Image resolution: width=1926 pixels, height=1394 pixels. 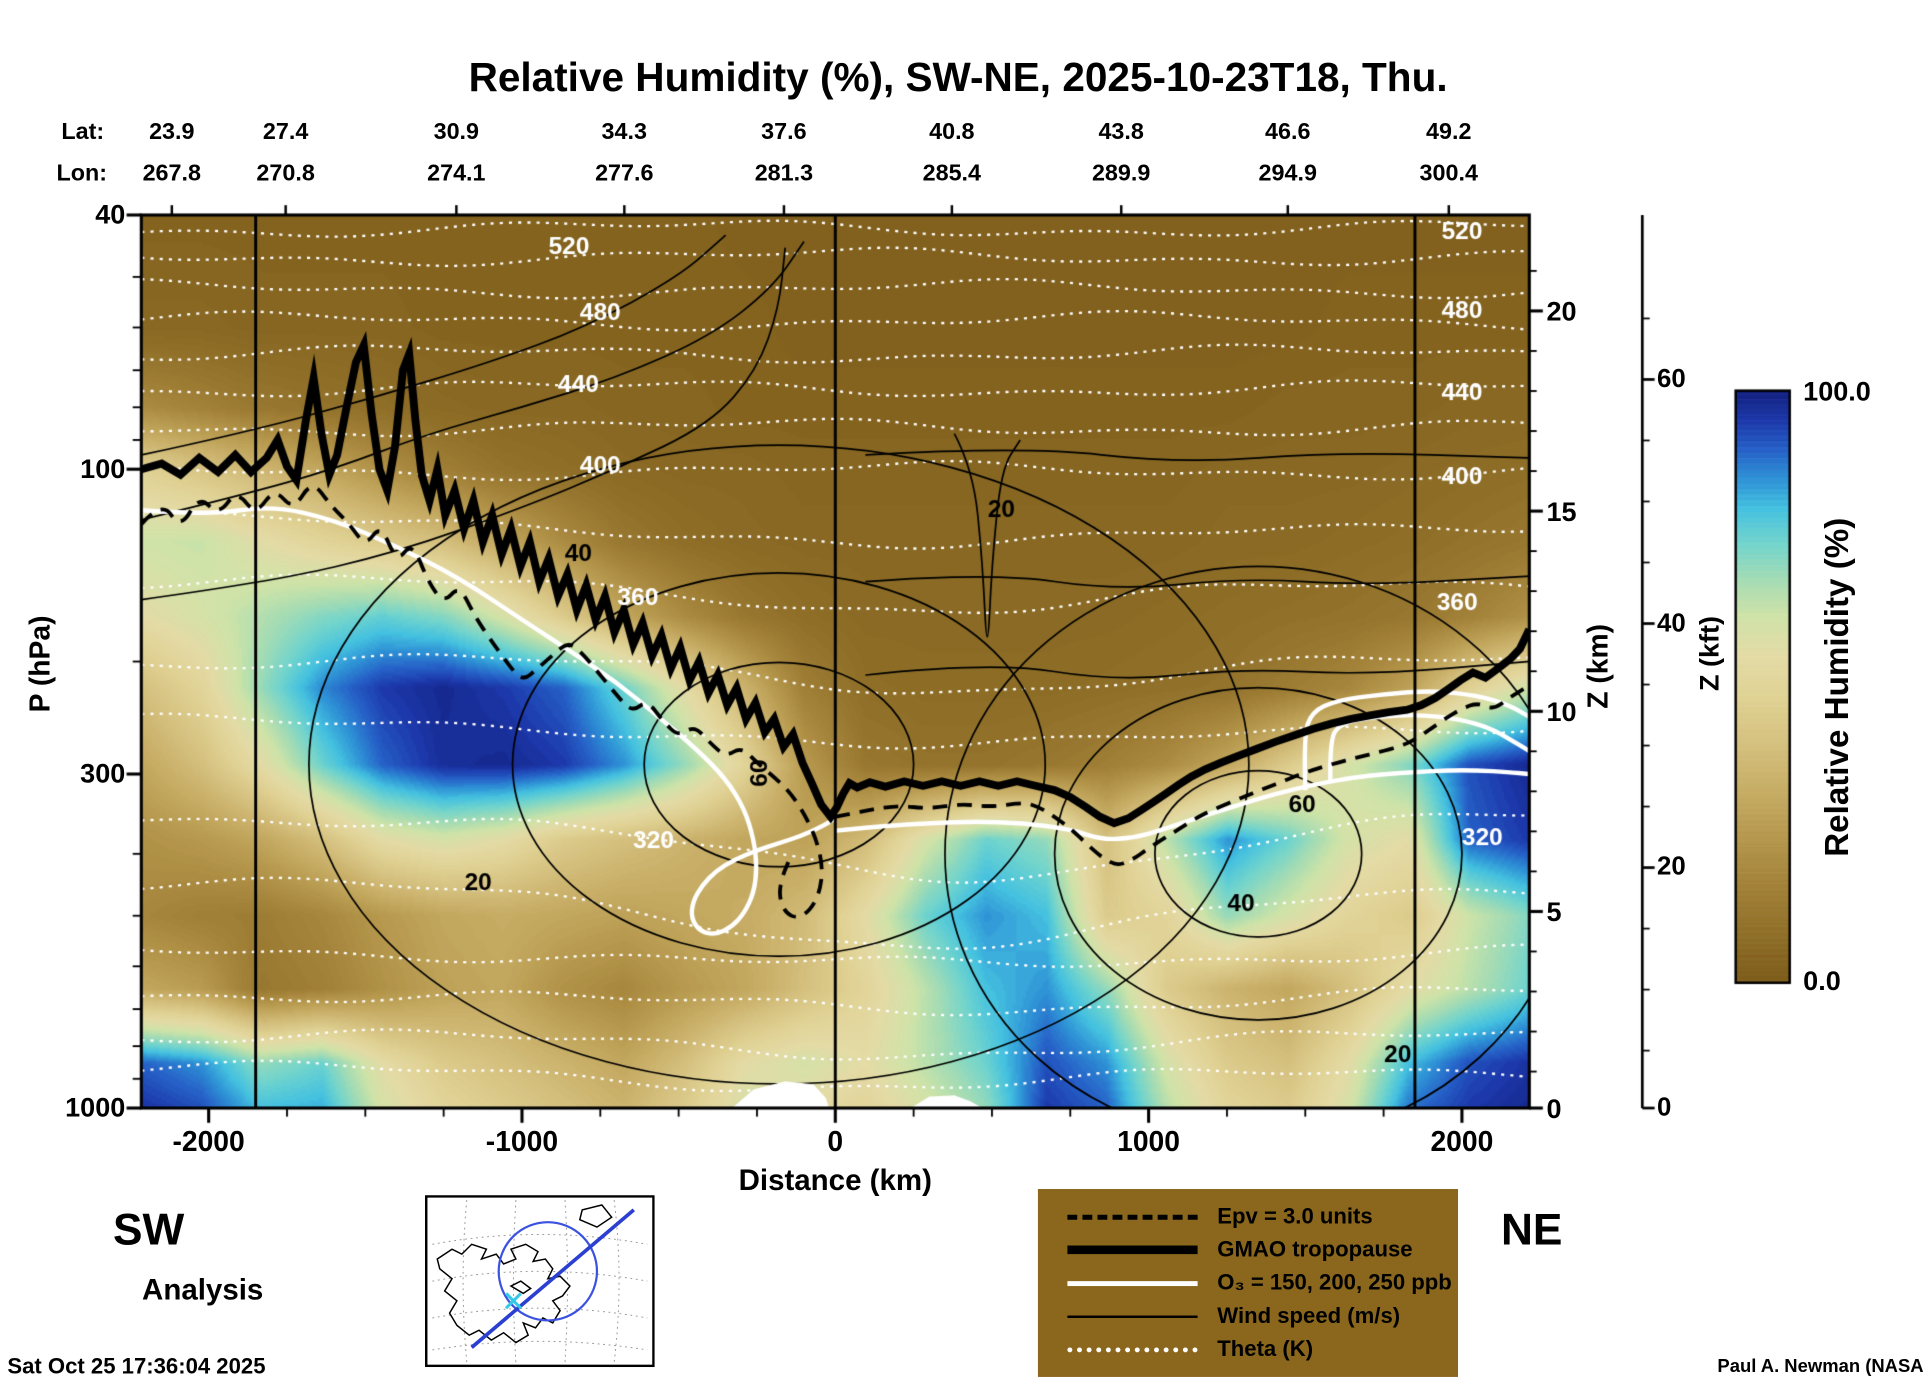 I want to click on legend-line-sample-white-line, so click(x=1132, y=1283).